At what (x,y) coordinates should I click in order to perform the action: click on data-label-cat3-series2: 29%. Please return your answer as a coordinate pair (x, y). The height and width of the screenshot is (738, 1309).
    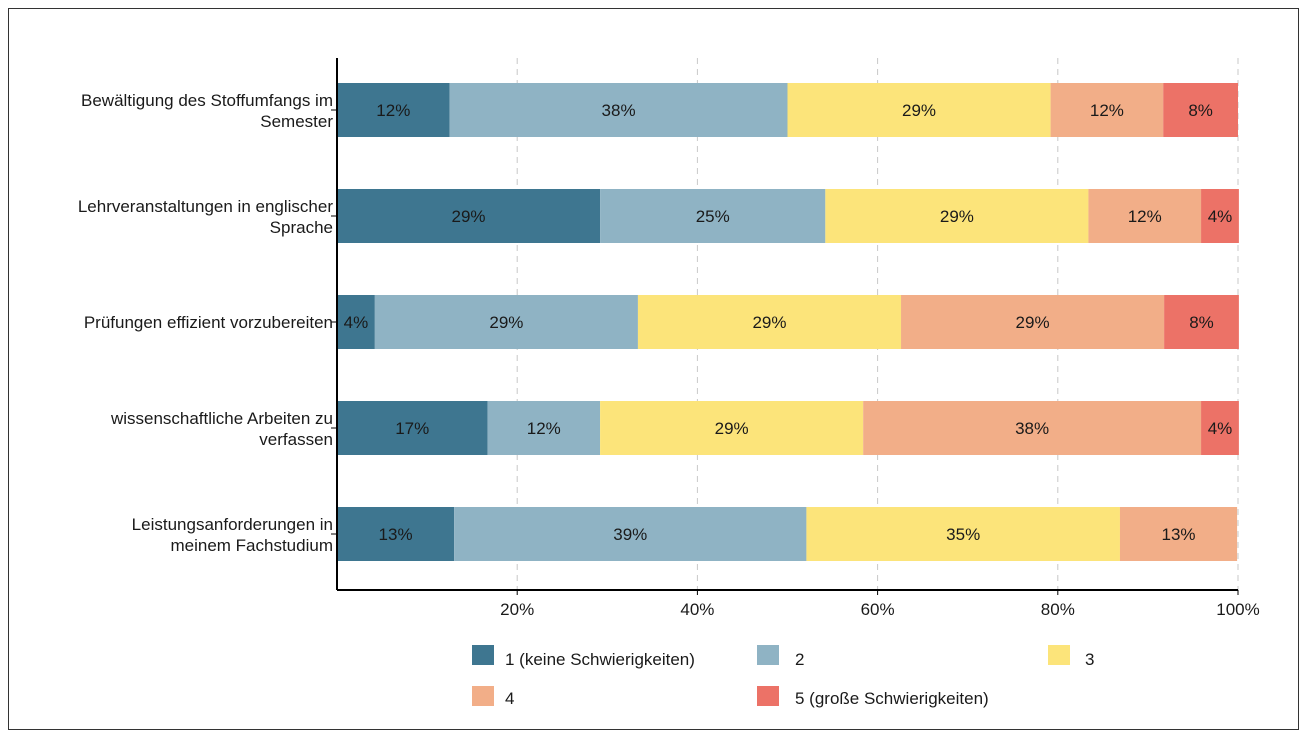
    Looking at the image, I should click on (506, 322).